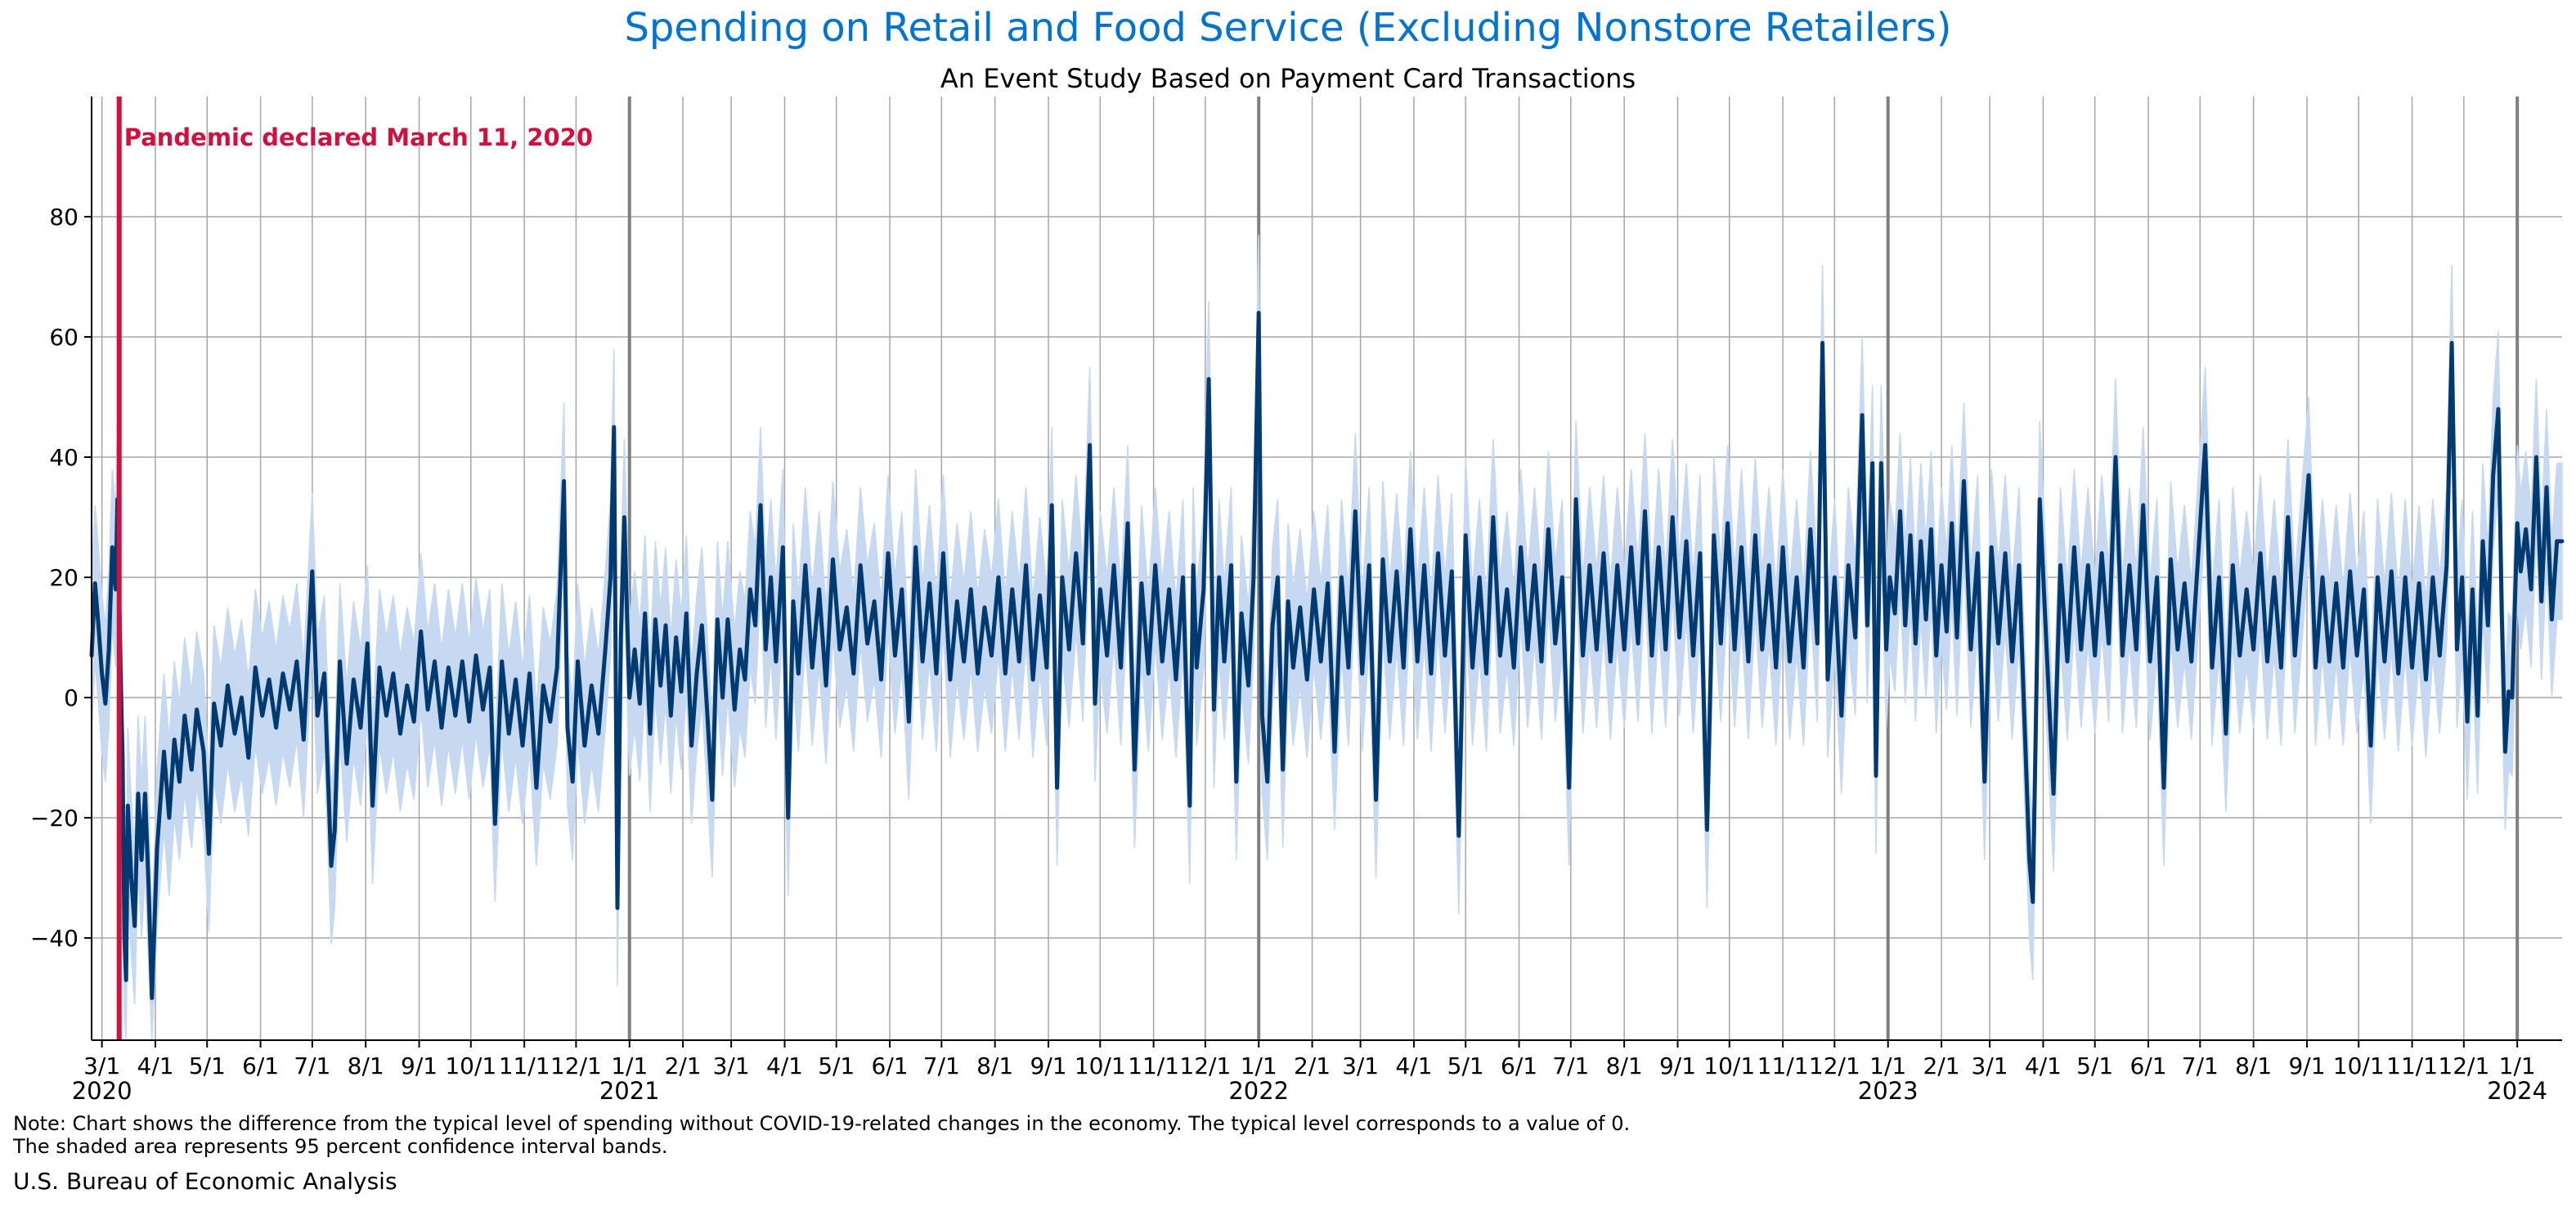 This screenshot has width=2576, height=1207. What do you see at coordinates (2517, 1091) in the screenshot?
I see `x-year-label: 2024` at bounding box center [2517, 1091].